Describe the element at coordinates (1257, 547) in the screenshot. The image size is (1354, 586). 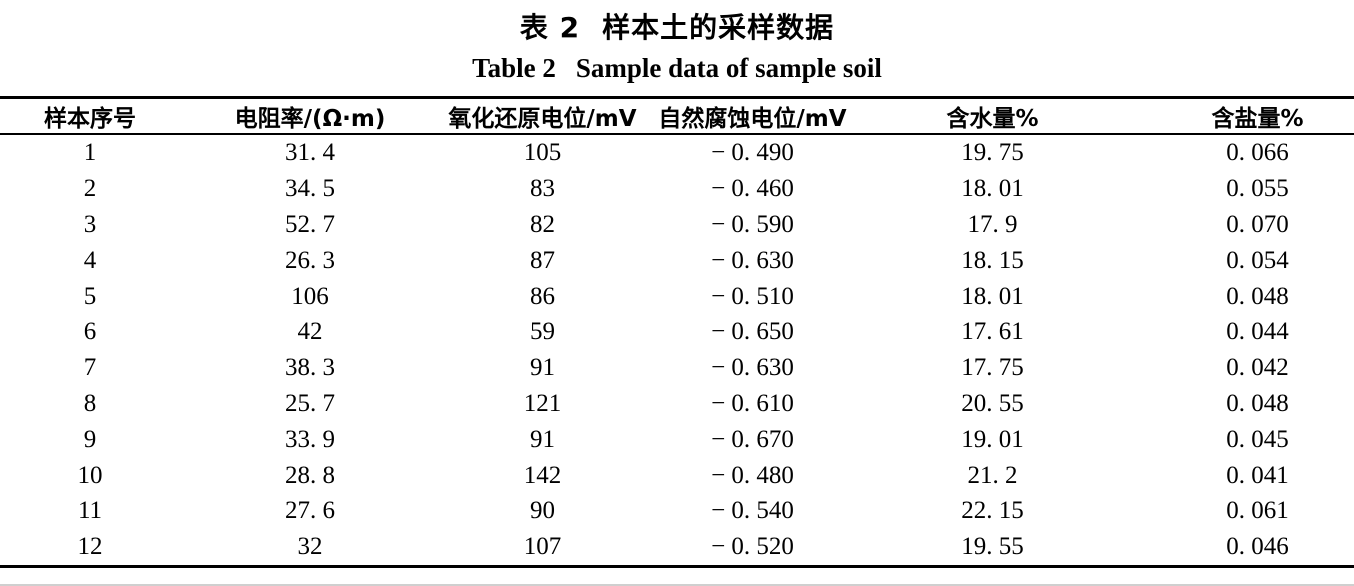
I see `table-cell-salt-content: 0. 046` at that location.